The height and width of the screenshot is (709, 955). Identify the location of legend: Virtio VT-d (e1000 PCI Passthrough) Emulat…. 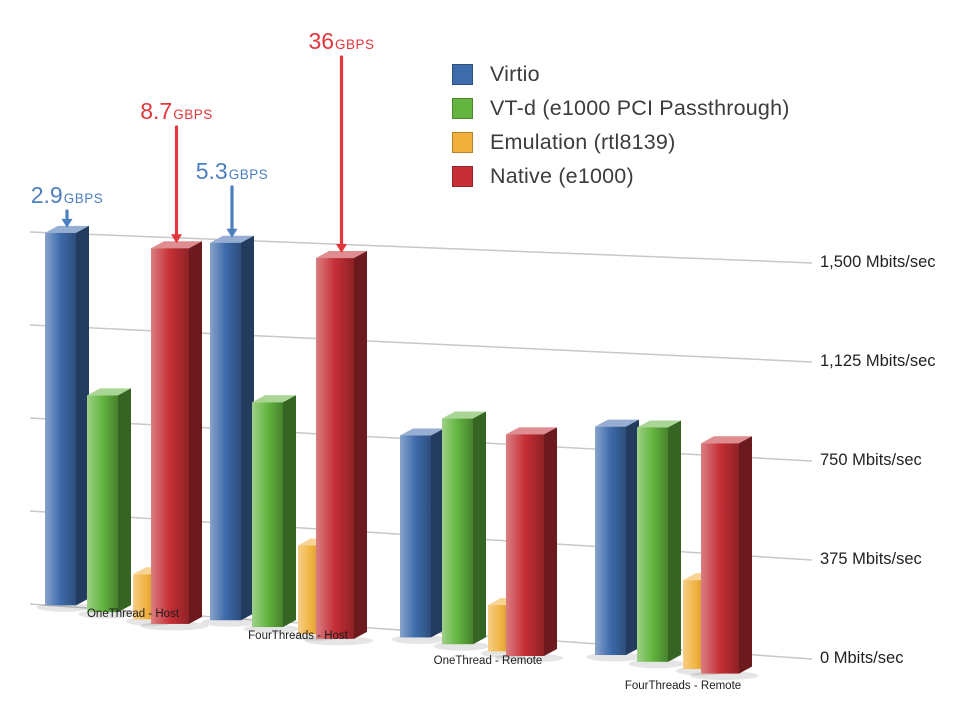
(621, 125).